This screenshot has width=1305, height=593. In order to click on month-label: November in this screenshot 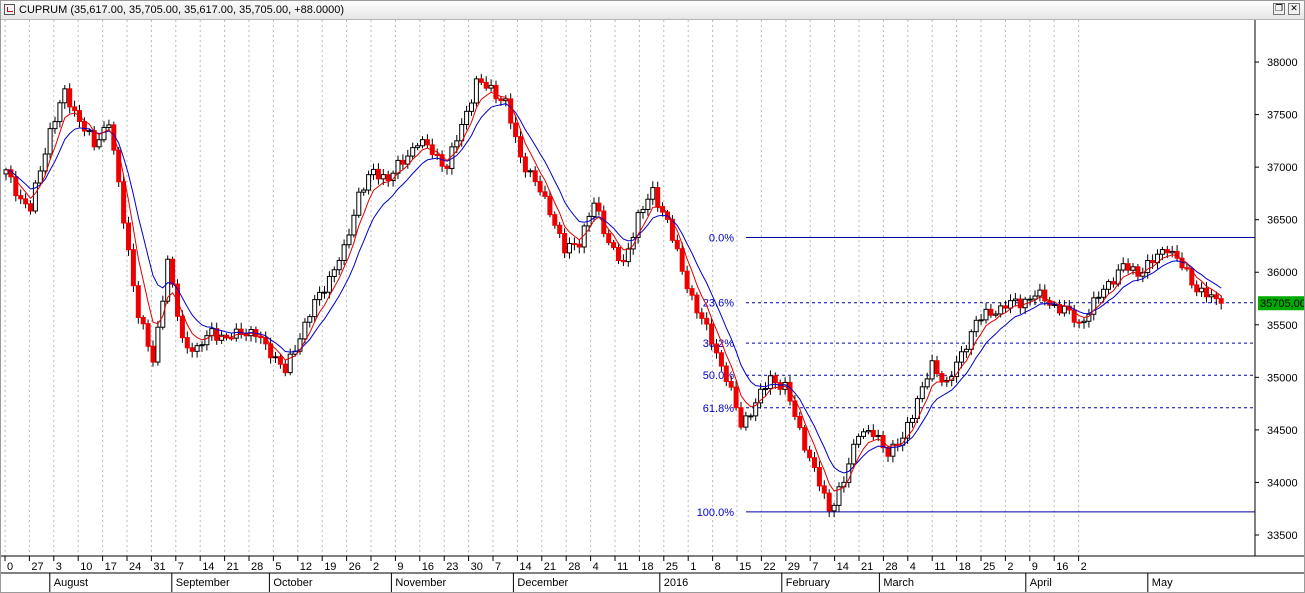, I will do `click(420, 583)`.